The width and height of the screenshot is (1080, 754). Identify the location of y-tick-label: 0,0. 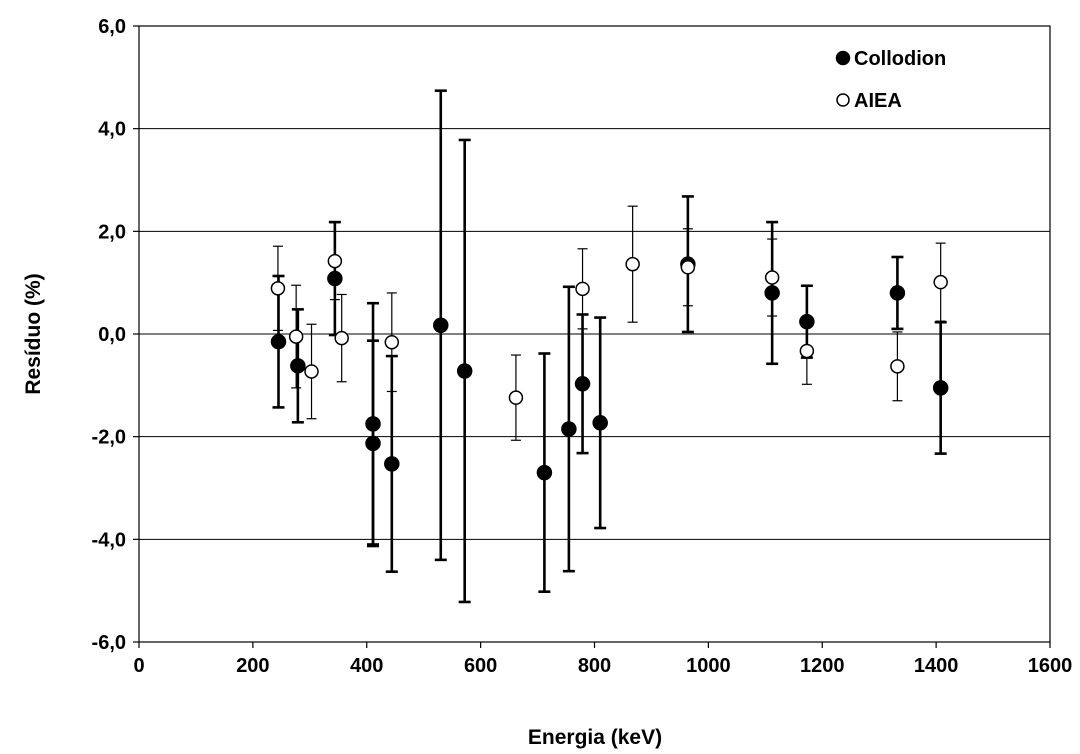
(112, 335).